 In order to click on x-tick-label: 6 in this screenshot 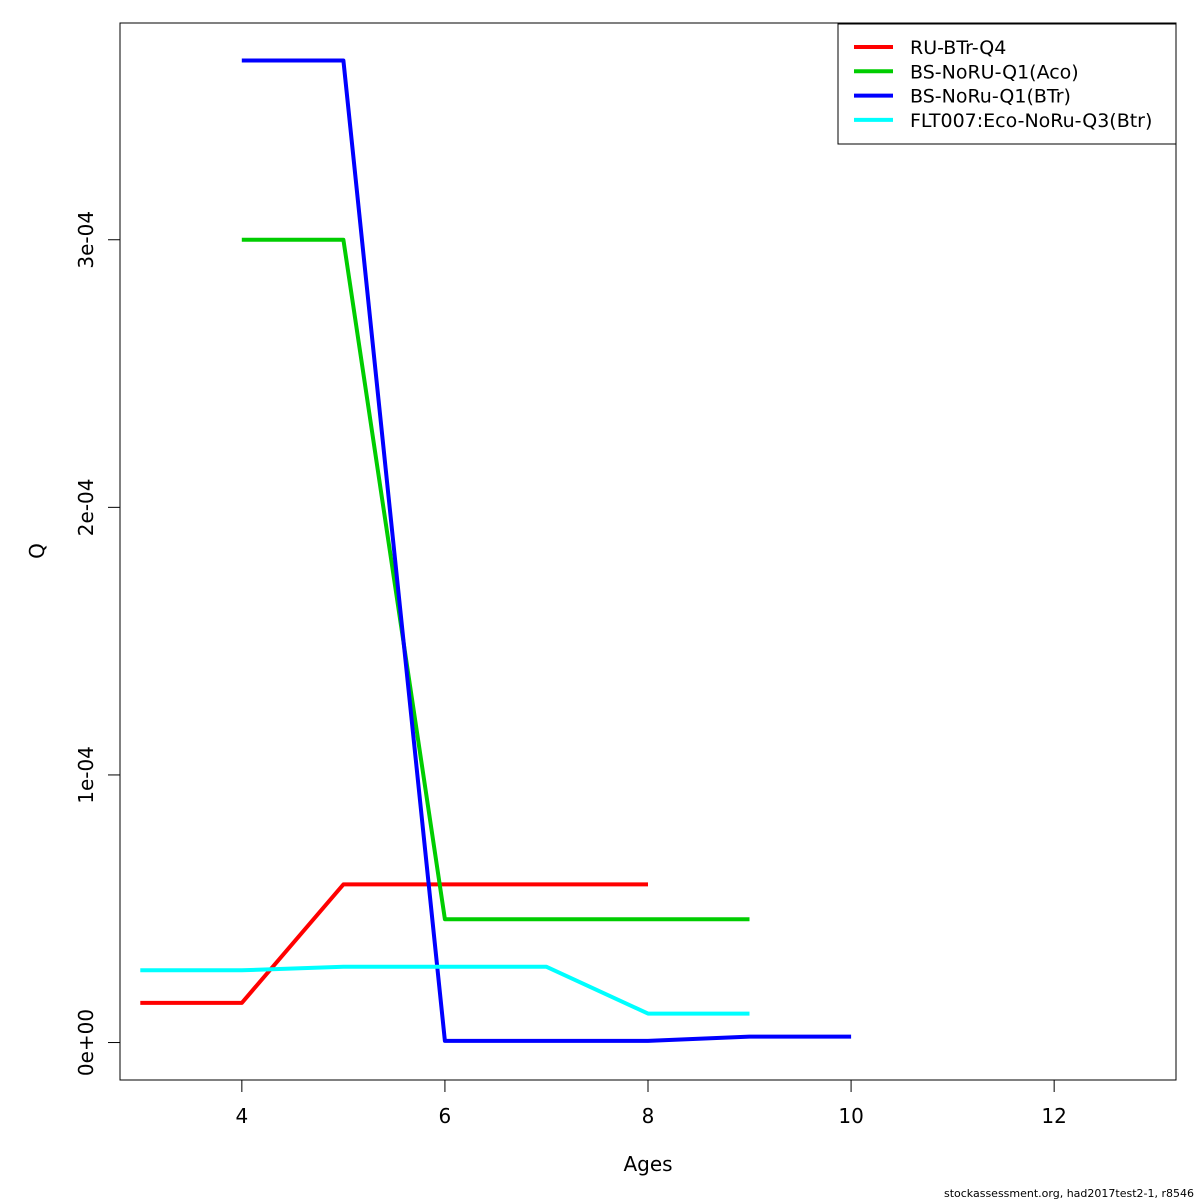, I will do `click(445, 1116)`.